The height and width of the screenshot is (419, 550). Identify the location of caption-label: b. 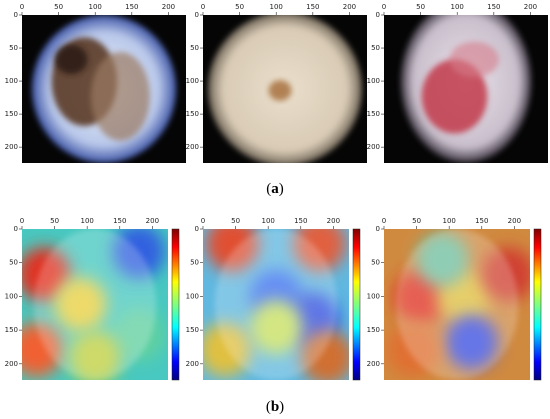
(275, 407).